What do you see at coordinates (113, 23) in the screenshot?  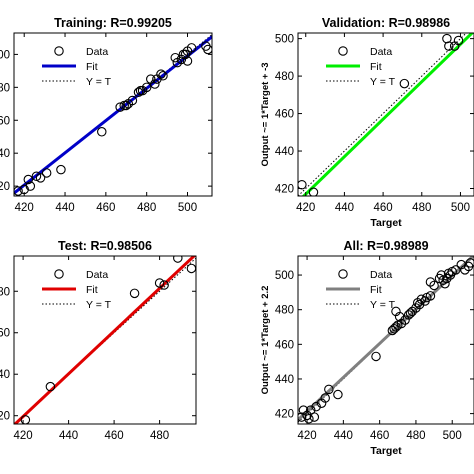 I see `plot-title: Training: R=0.99205` at bounding box center [113, 23].